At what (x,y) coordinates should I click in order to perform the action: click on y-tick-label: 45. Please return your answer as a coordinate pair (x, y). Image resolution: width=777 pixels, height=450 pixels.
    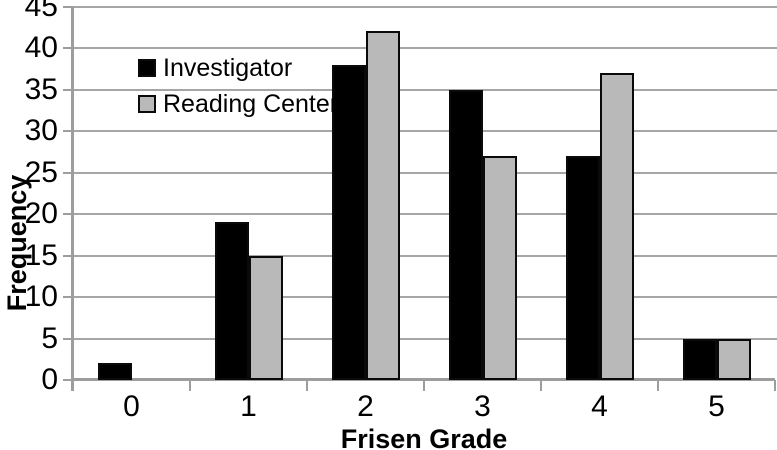
    Looking at the image, I should click on (41, 11).